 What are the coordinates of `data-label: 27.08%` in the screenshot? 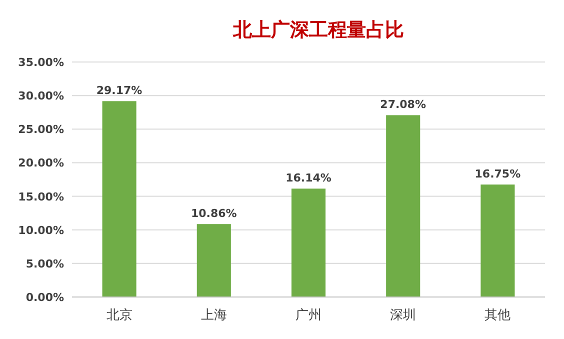 It's located at (403, 105).